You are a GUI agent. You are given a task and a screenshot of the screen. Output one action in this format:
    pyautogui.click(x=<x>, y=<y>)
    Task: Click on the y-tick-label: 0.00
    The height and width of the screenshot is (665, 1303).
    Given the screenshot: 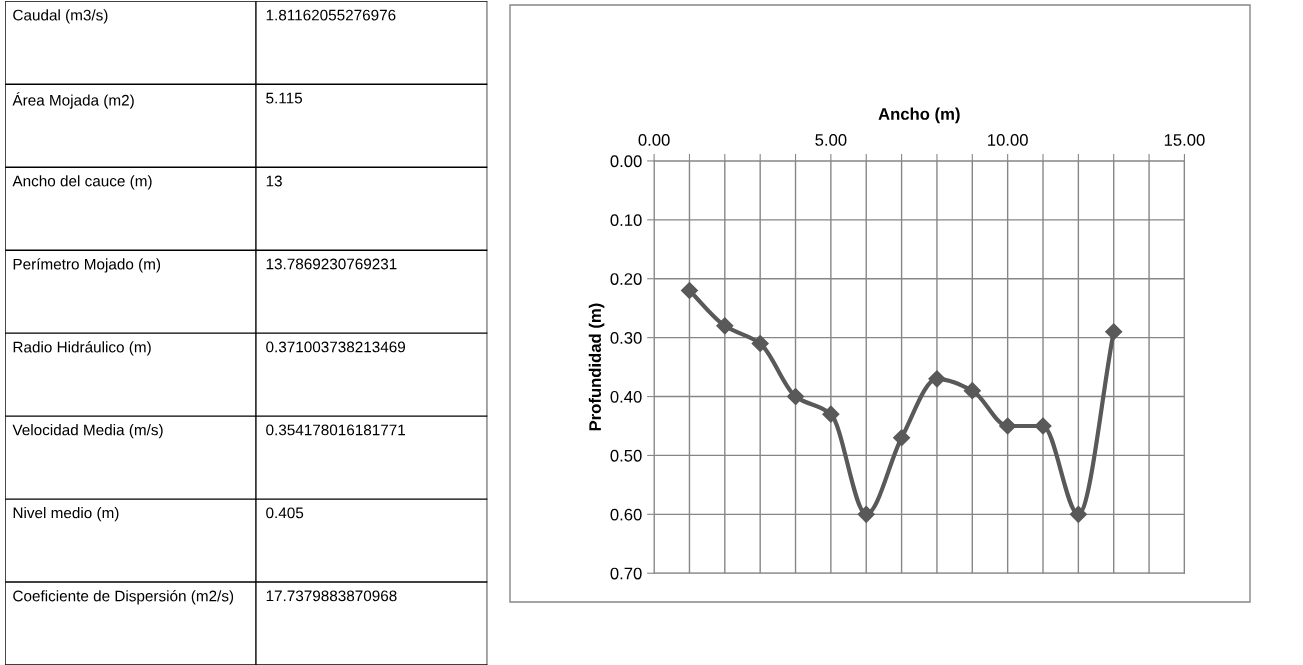 What is the action you would take?
    pyautogui.click(x=626, y=161)
    